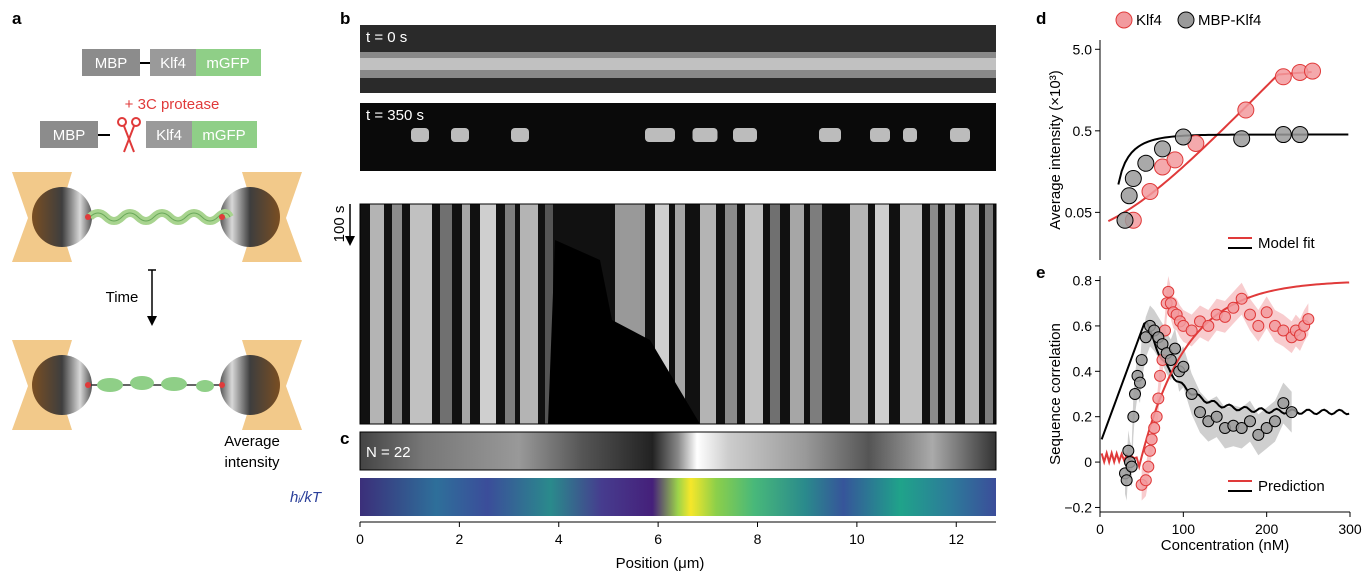  I want to click on time-label: Time, so click(122, 297).